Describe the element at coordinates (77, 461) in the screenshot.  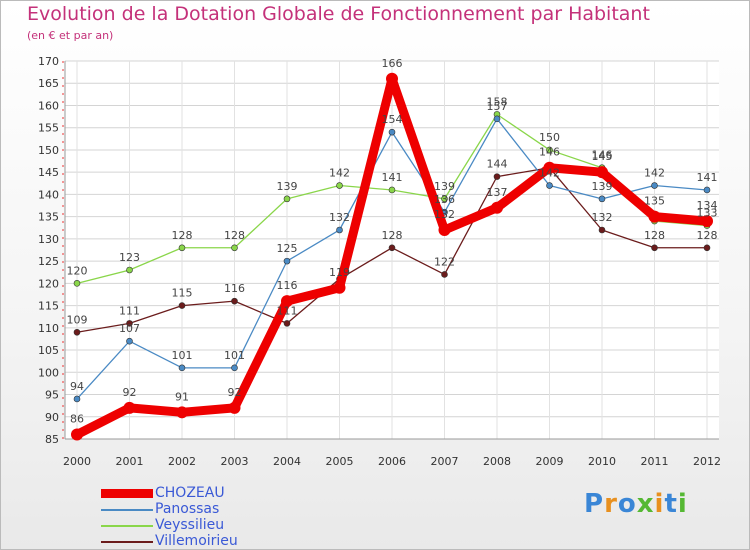
I see `x-tick-label: 2000` at that location.